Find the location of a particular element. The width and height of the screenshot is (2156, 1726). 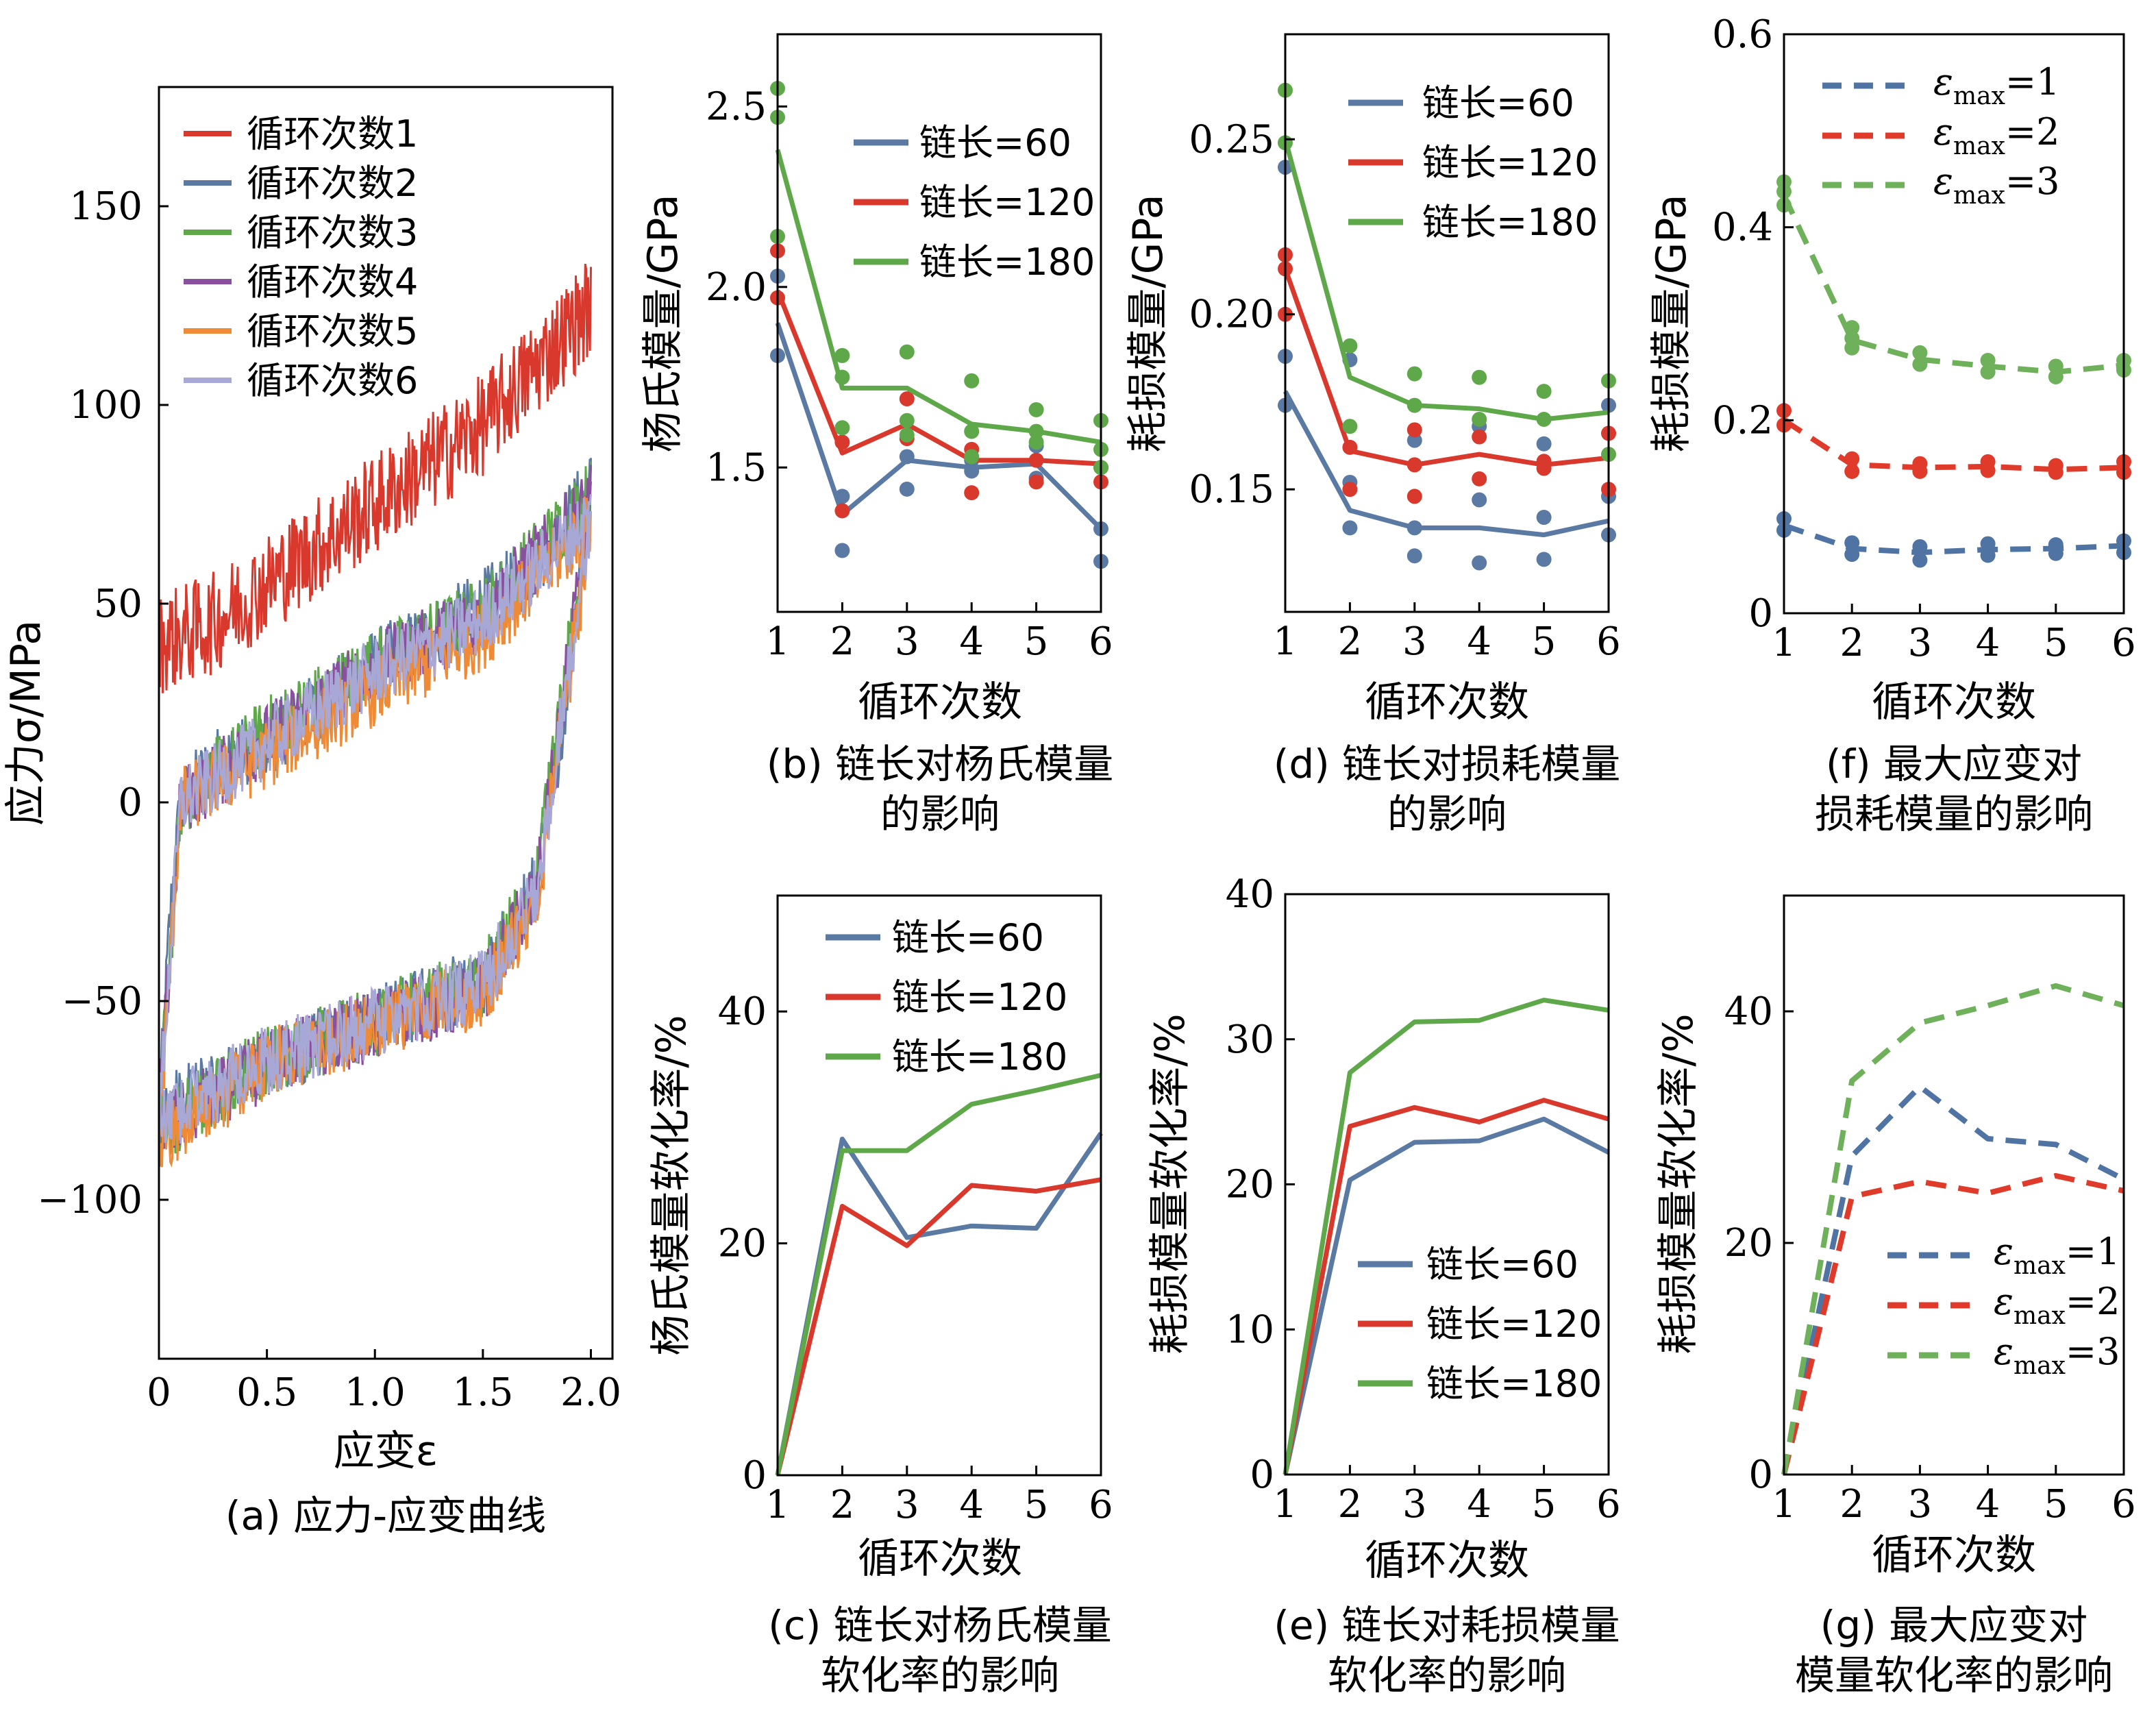

g-legend: εmax=1 εmax=2 εmax=3 is located at coordinates (2003, 1305).